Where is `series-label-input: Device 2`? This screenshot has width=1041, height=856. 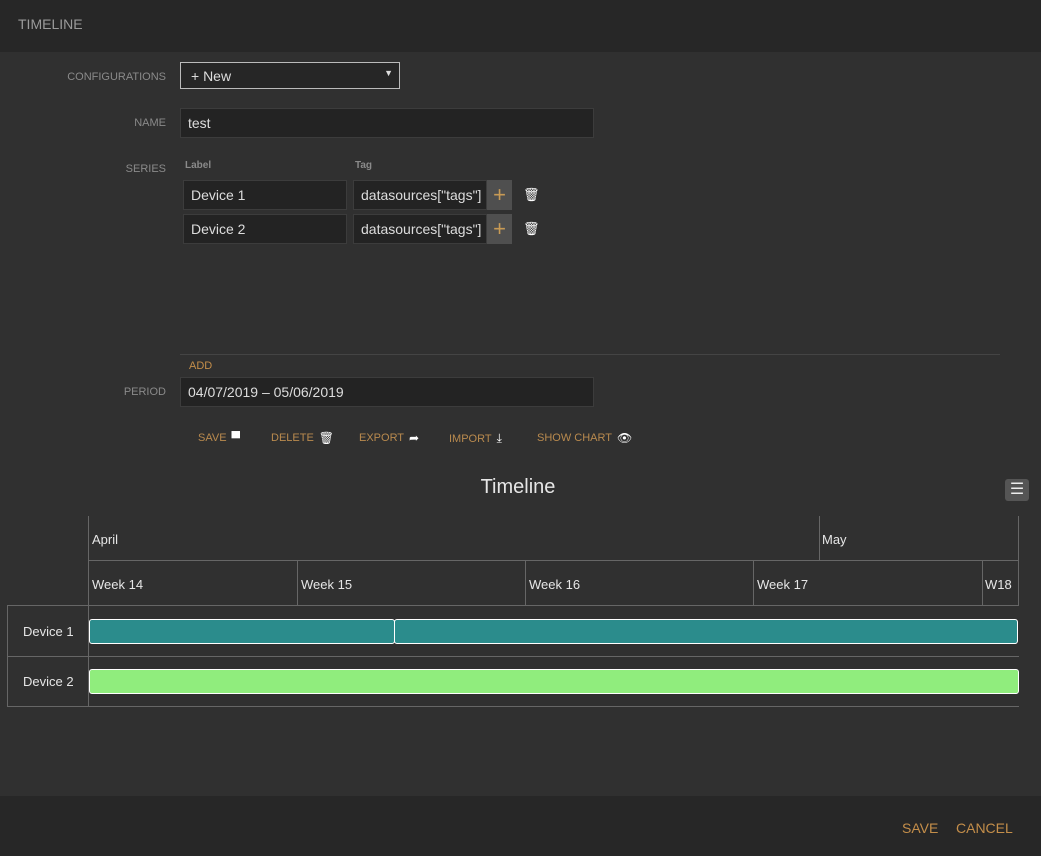
series-label-input: Device 2 is located at coordinates (265, 229).